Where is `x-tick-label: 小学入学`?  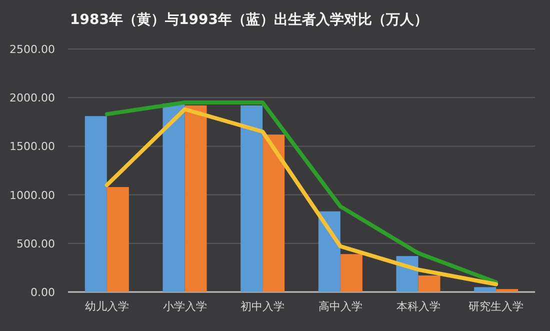 x-tick-label: 小学入学 is located at coordinates (184, 306).